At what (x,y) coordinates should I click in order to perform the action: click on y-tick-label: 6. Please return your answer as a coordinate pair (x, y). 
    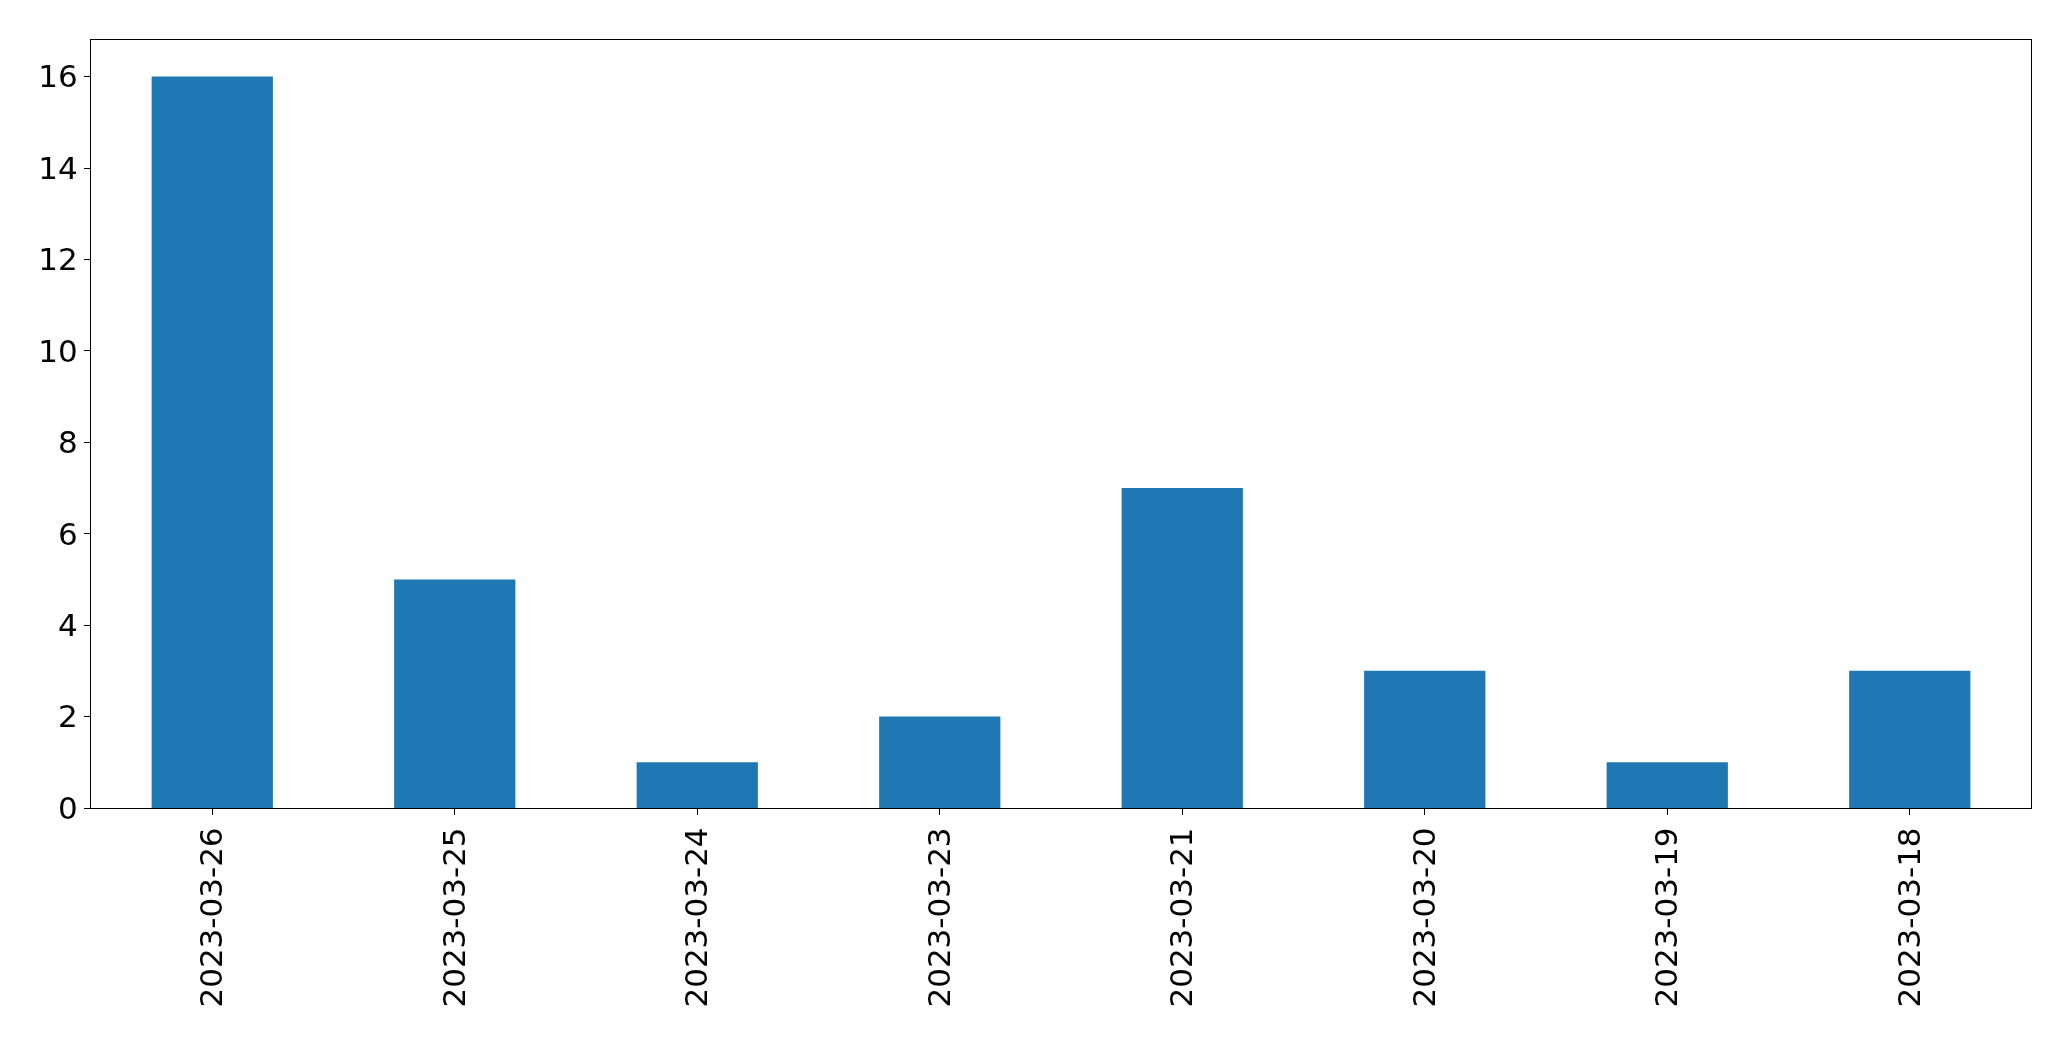
    Looking at the image, I should click on (68, 533).